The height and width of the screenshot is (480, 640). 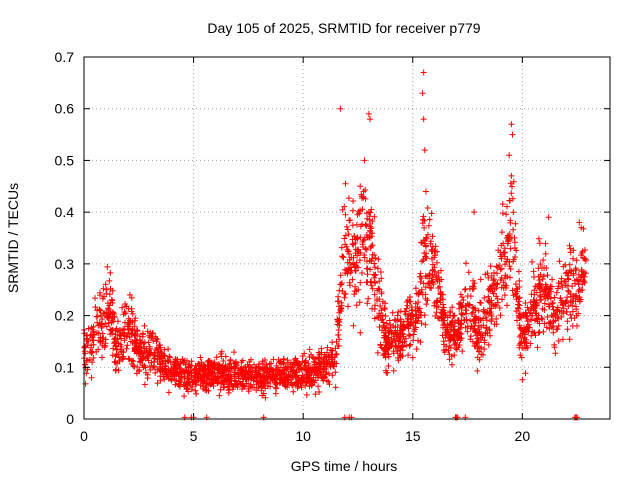 I want to click on y-tick-label: 0.1, so click(x=65, y=367).